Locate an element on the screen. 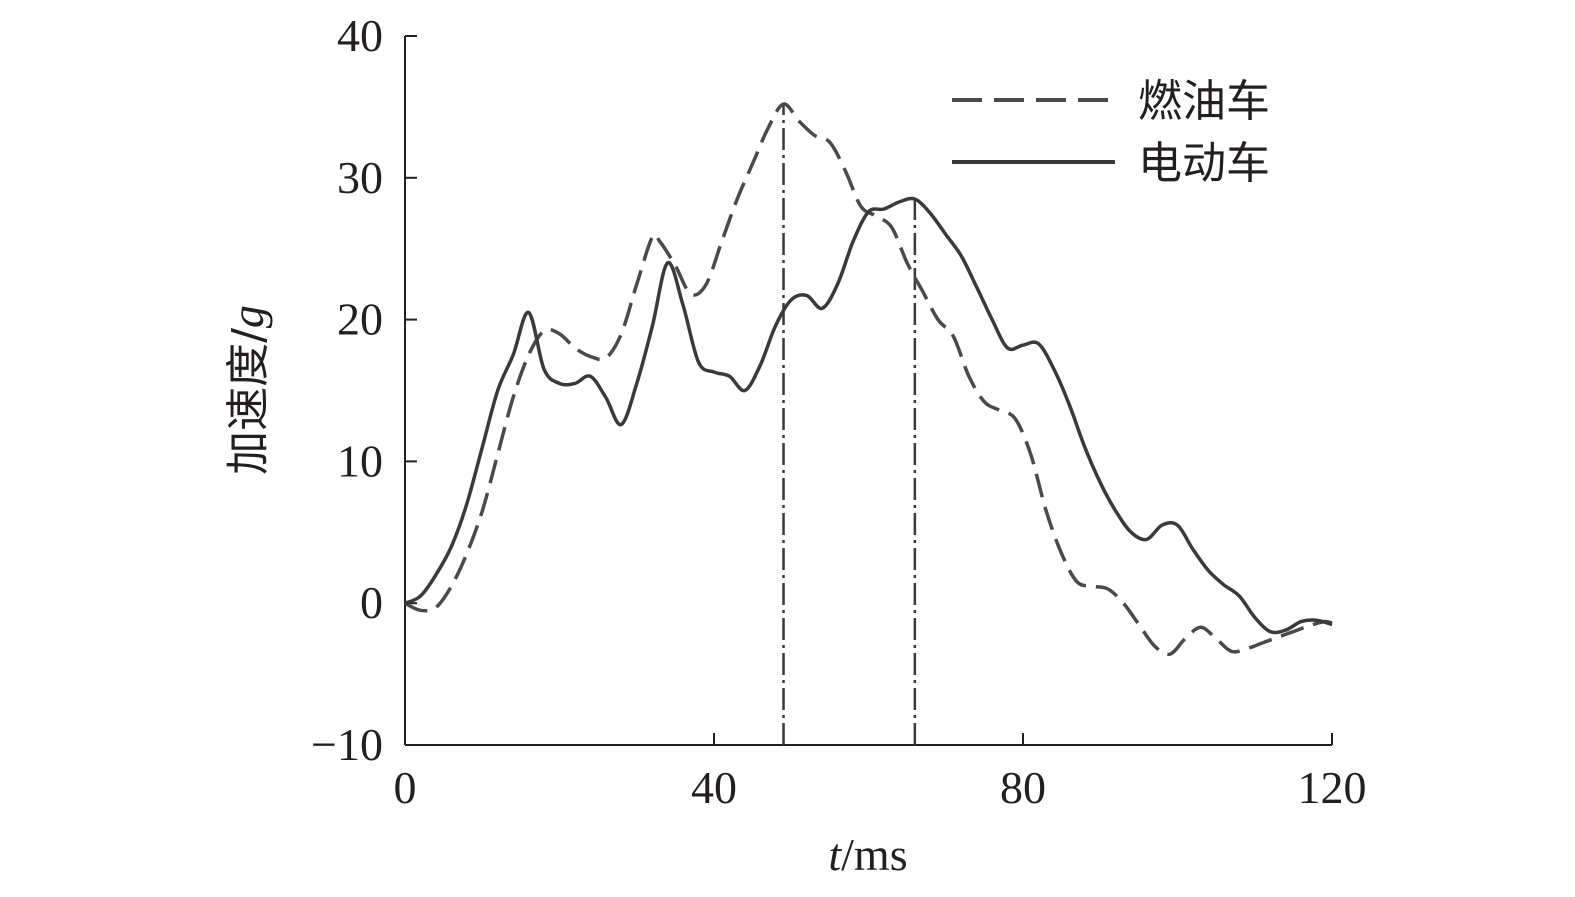 This screenshot has width=1575, height=897. y-tick-label: −10 is located at coordinates (347, 744).